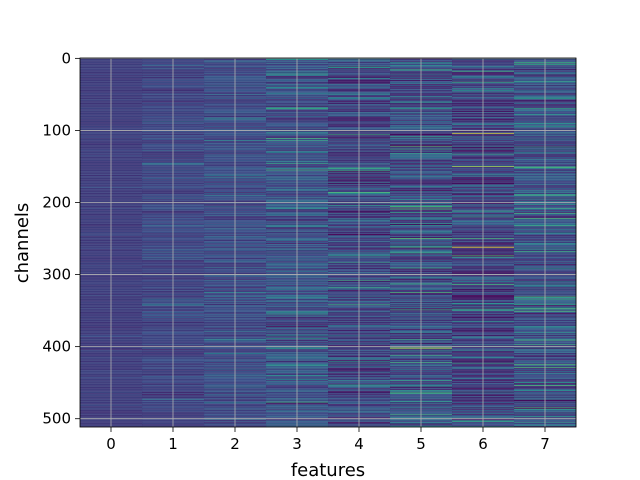 The height and width of the screenshot is (480, 640). Describe the element at coordinates (111, 444) in the screenshot. I see `x-tick-label: 0` at that location.